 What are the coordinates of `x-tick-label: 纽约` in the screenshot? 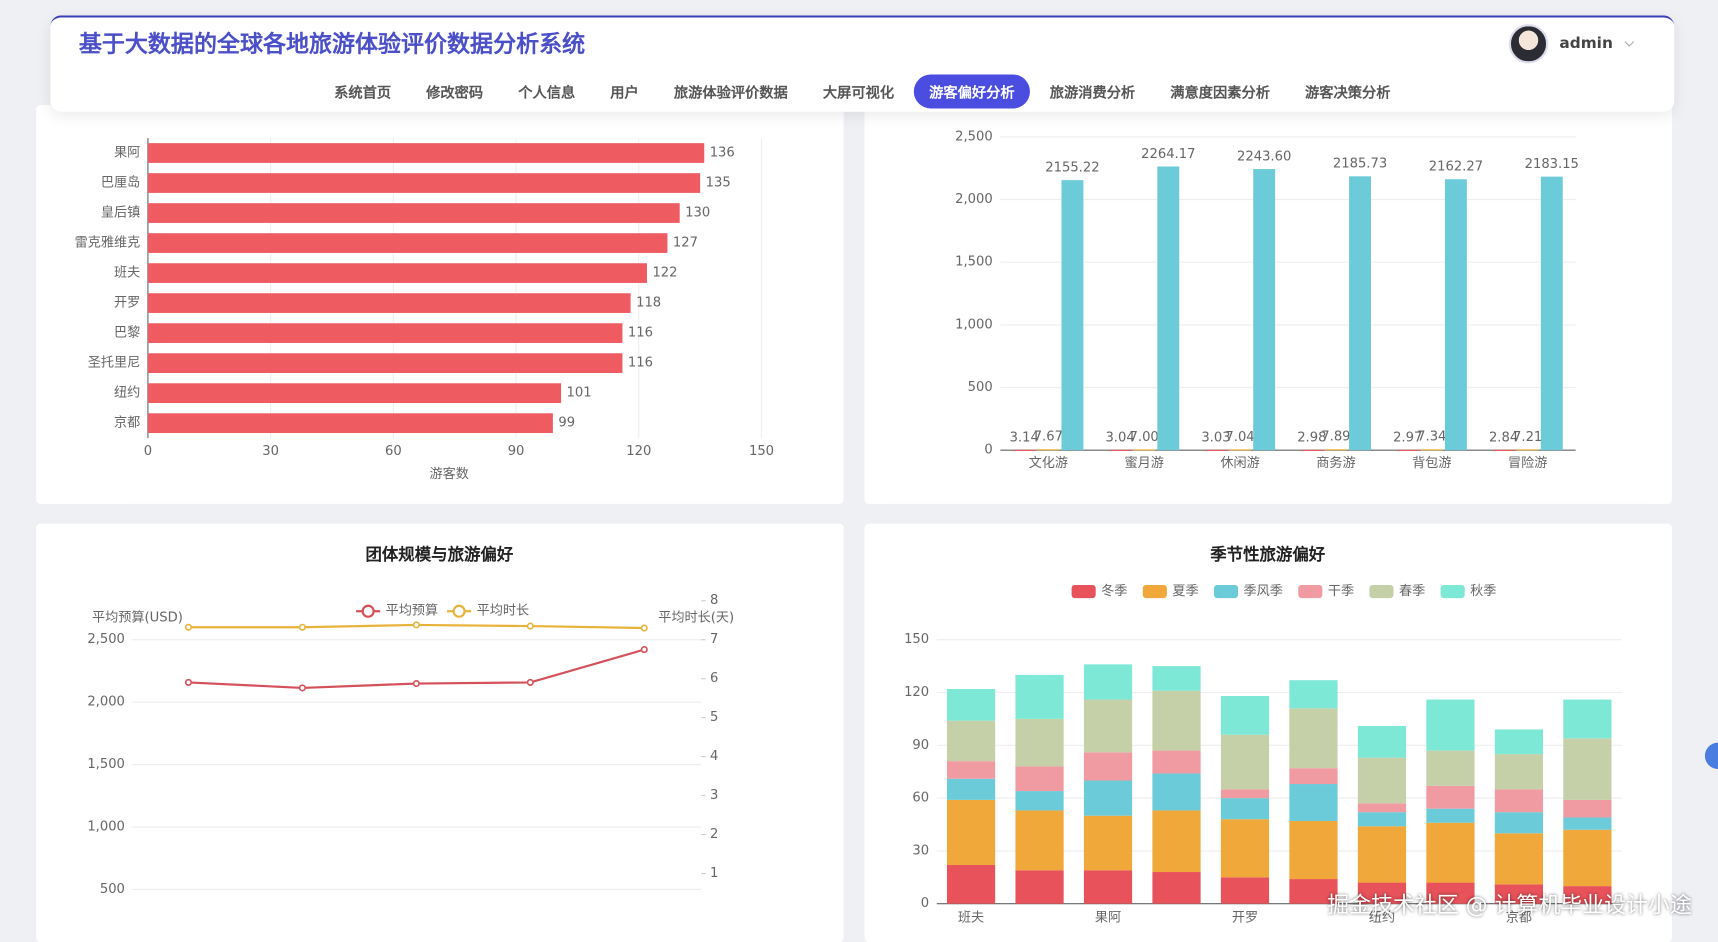 It's located at (1382, 917).